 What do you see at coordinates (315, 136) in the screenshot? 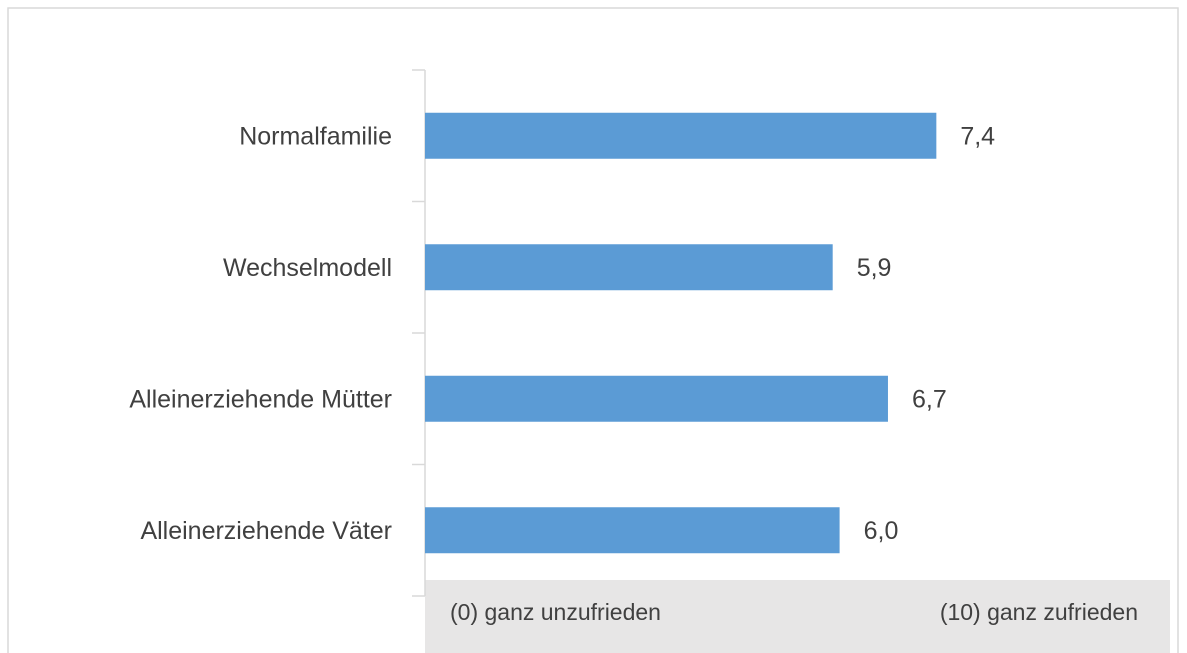
I see `y-tick-label: Normalfamilie` at bounding box center [315, 136].